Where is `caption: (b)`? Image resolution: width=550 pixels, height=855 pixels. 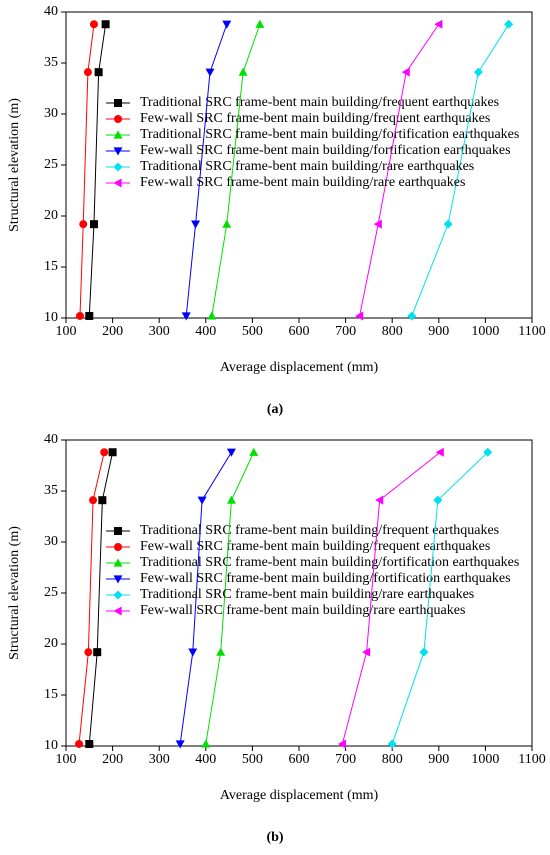 caption: (b) is located at coordinates (274, 837).